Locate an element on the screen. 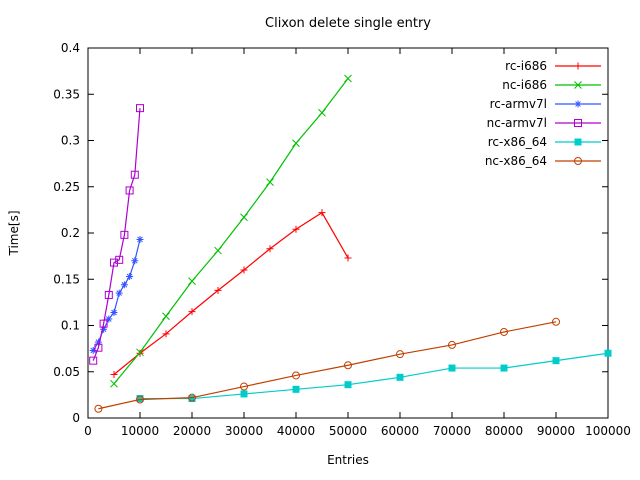  x-tick-label: 60000 is located at coordinates (400, 431).